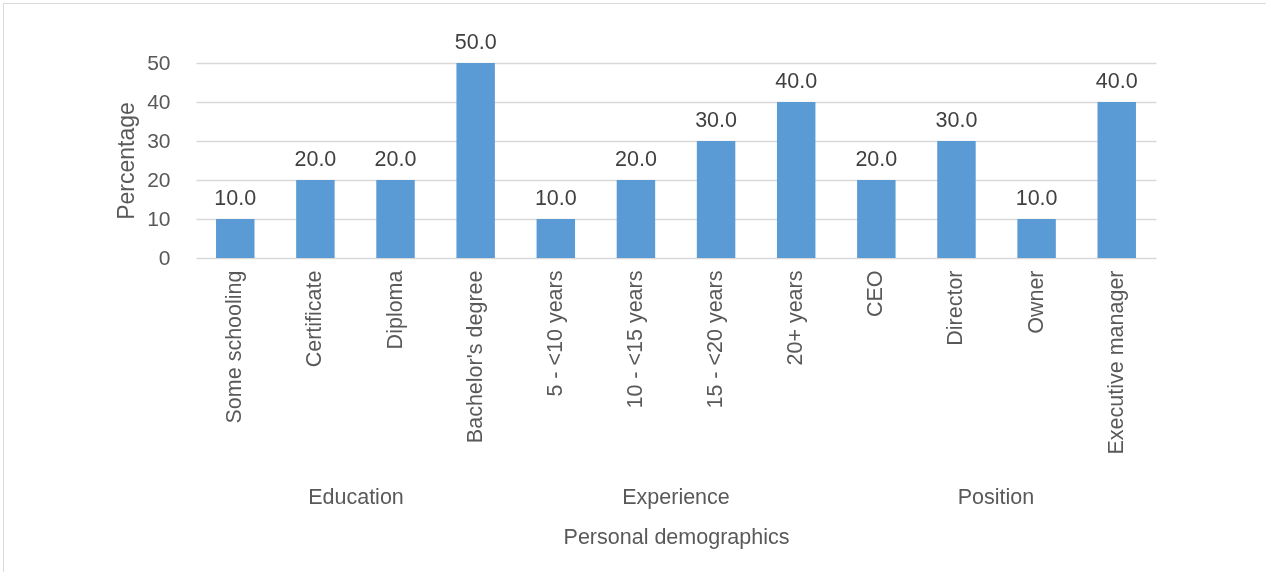 This screenshot has width=1271, height=577. I want to click on x-tick-label: Certificate, so click(314, 319).